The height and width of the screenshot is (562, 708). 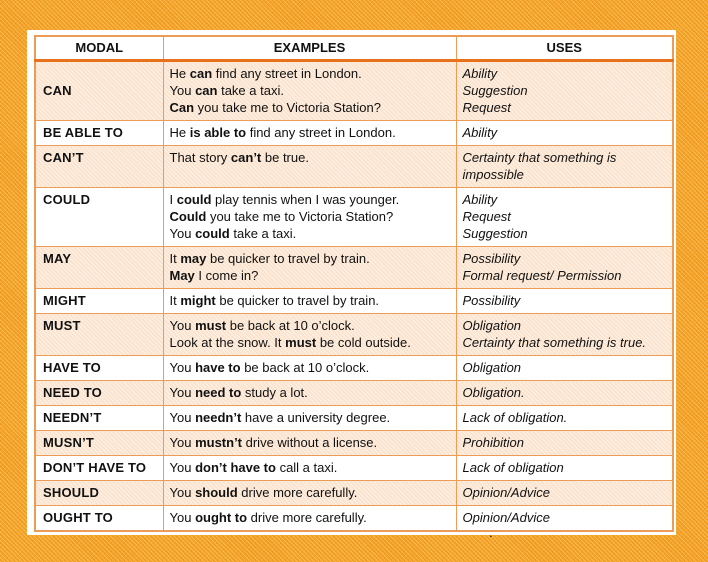 What do you see at coordinates (495, 90) in the screenshot?
I see `use-line: Suggestion` at bounding box center [495, 90].